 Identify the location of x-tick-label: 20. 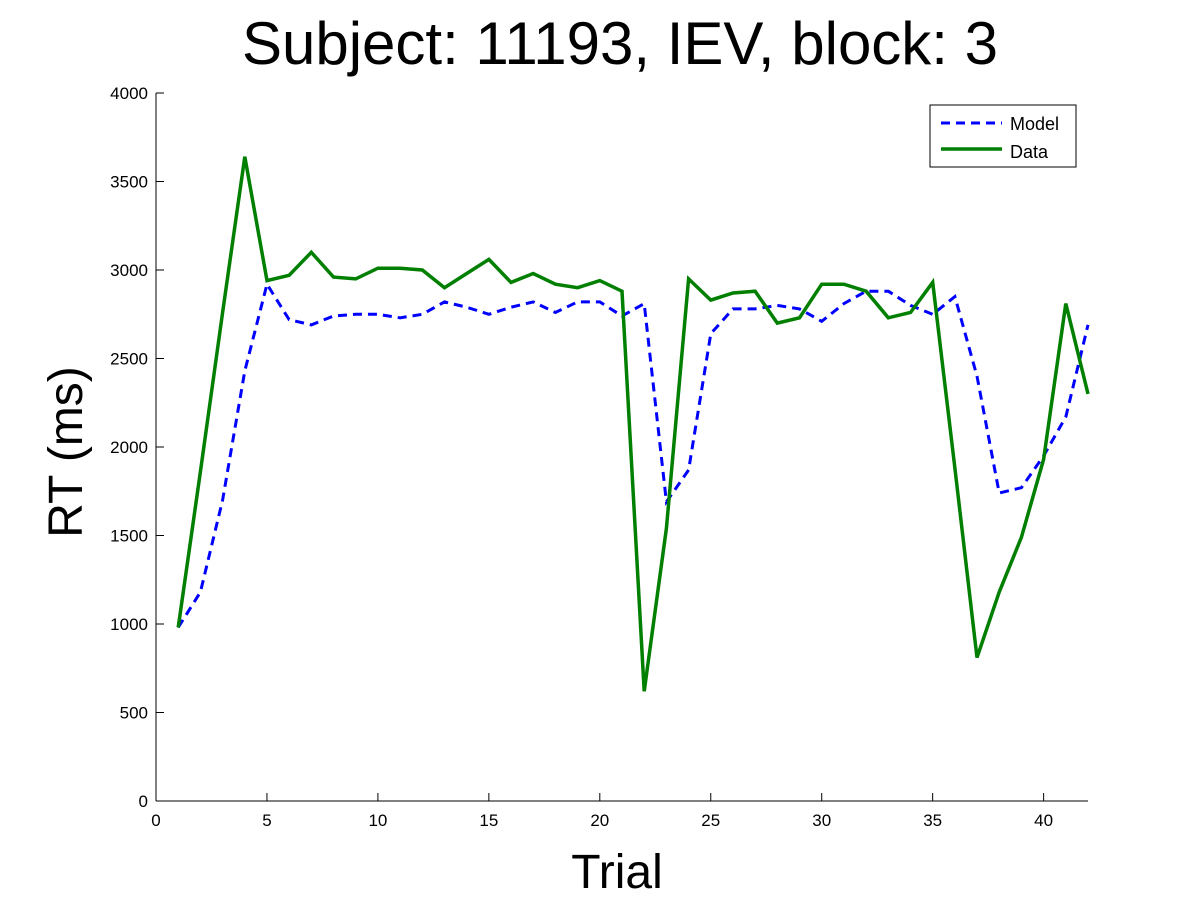
(599, 820).